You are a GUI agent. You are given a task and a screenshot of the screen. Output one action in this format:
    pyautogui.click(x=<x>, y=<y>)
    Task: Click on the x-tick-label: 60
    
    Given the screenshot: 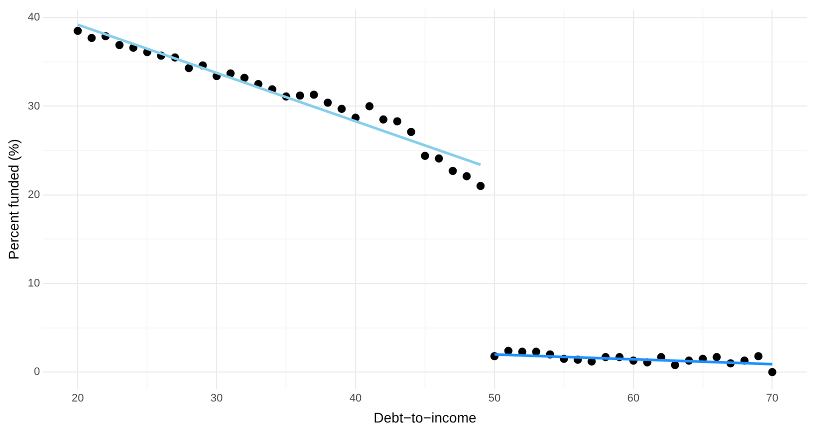 What is the action you would take?
    pyautogui.click(x=633, y=398)
    